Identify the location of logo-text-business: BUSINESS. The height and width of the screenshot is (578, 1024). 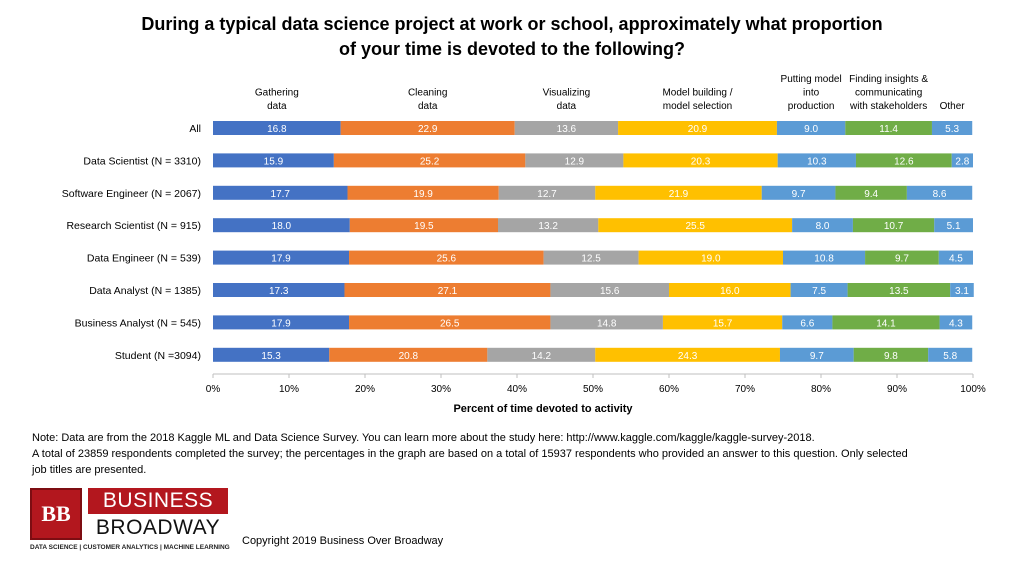
(158, 501).